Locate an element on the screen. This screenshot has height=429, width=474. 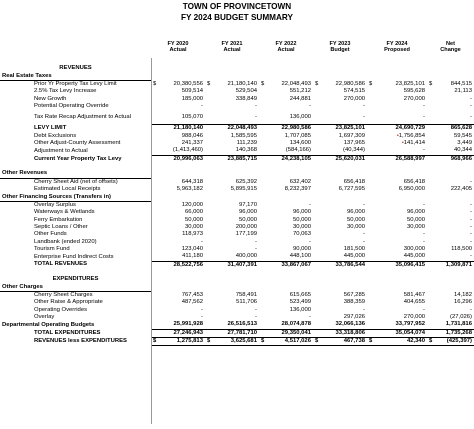
cell-value: 244,881 is located at coordinates (300, 98).